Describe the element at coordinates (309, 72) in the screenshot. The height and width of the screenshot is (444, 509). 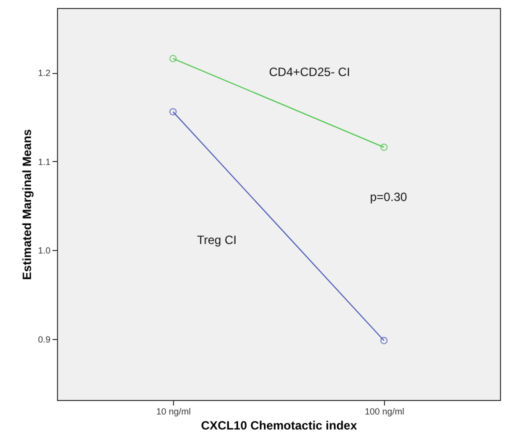
I see `series-label: CD4+CD25- CI` at that location.